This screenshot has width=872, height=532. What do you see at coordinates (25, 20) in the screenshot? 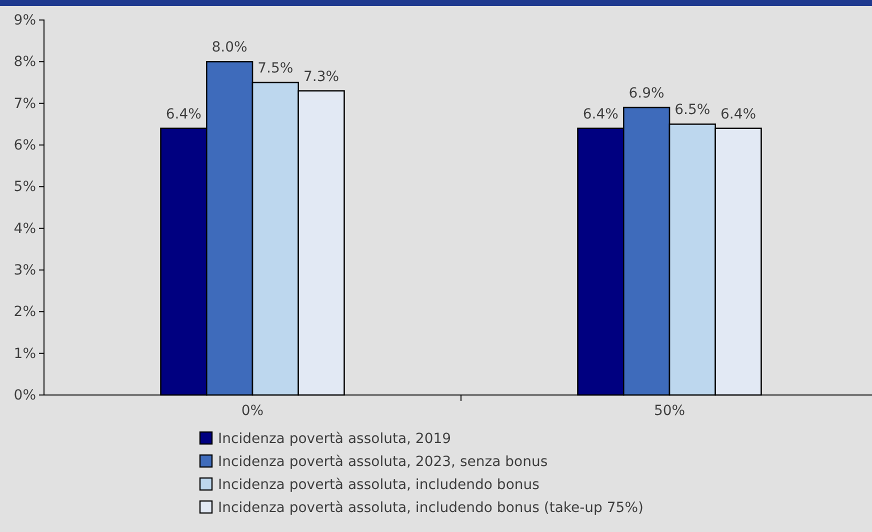
I see `y-tick-label: 9%` at bounding box center [25, 20].